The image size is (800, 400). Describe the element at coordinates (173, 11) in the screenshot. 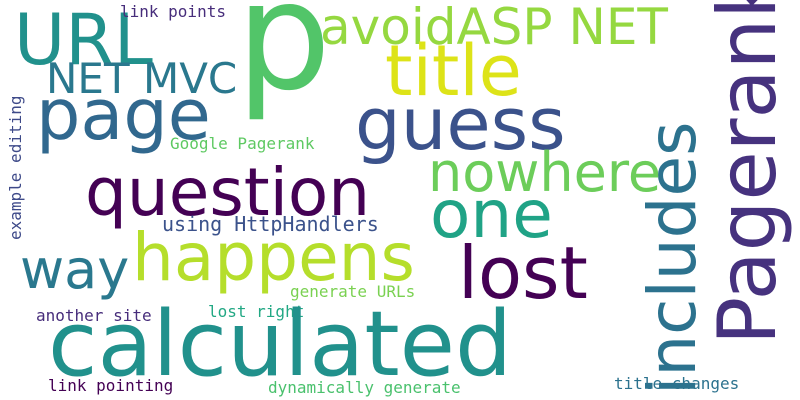

I see `word-link-points: link points` at that location.